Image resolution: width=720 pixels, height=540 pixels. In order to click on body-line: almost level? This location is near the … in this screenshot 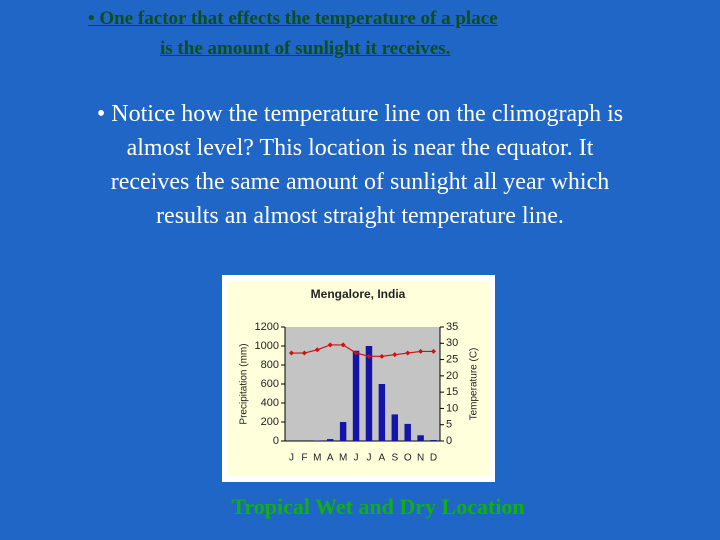, I will do `click(360, 148)`.